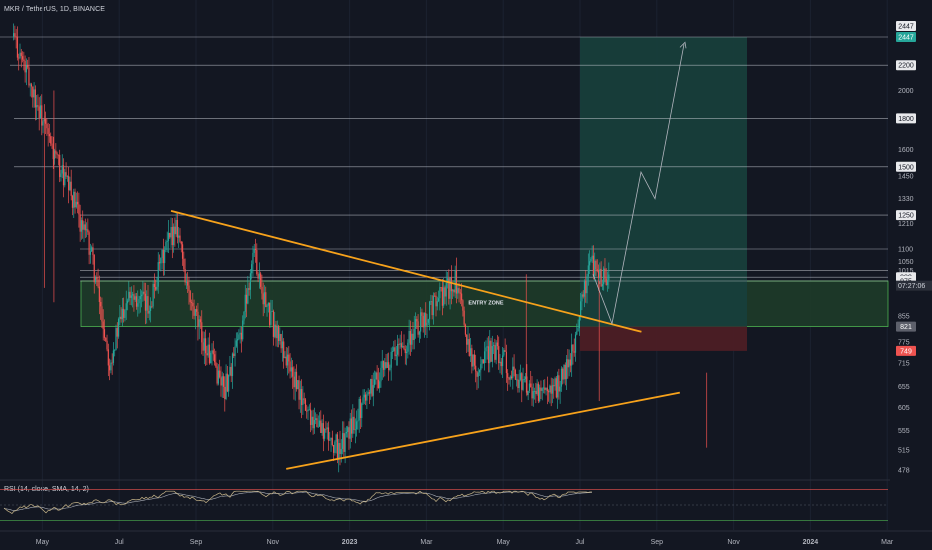 The image size is (932, 550). I want to click on price-tick-label: 1015, so click(906, 271).